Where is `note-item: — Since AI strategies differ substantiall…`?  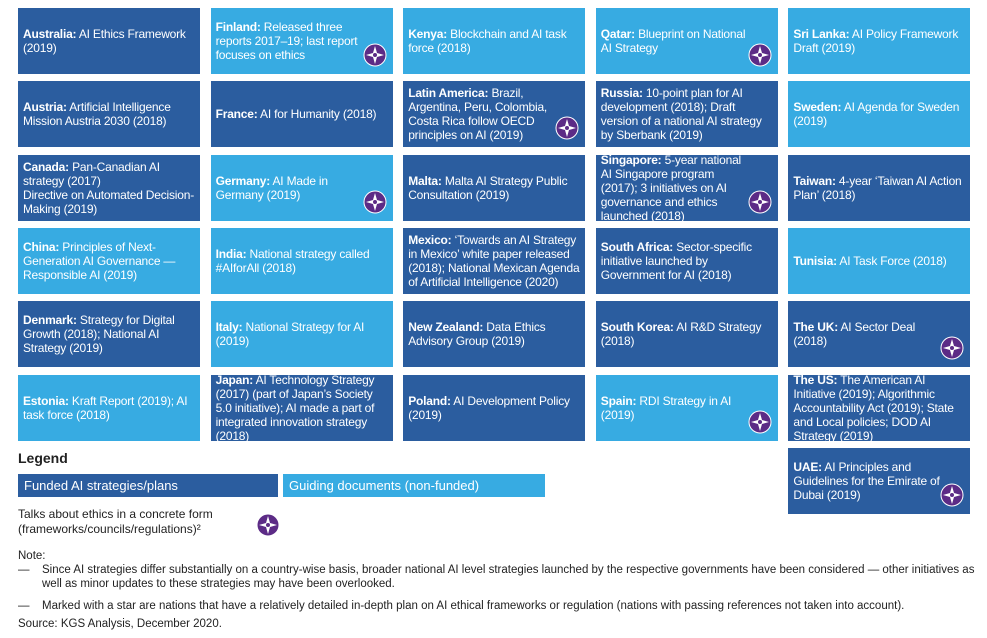
note-item: — Since AI strategies differ substantiall… is located at coordinates (498, 577).